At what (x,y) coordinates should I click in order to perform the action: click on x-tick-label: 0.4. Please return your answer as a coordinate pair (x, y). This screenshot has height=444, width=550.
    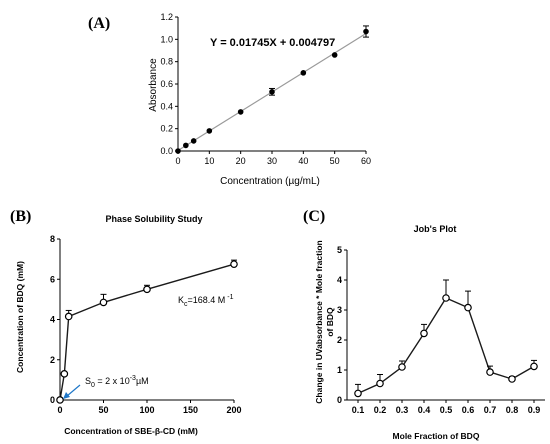
    Looking at the image, I should click on (424, 410).